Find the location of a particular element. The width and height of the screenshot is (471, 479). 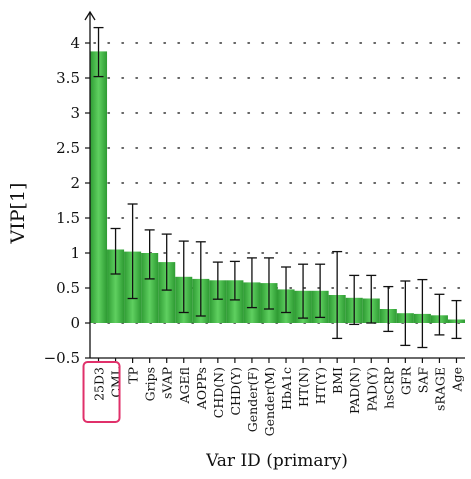

x-tick-label: BMI is located at coordinates (337, 380).